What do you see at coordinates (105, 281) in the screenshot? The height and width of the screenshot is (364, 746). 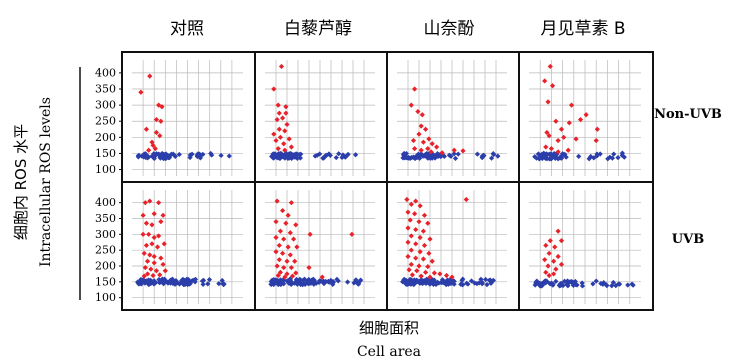 I see `y-tick-label: 150` at bounding box center [105, 281].